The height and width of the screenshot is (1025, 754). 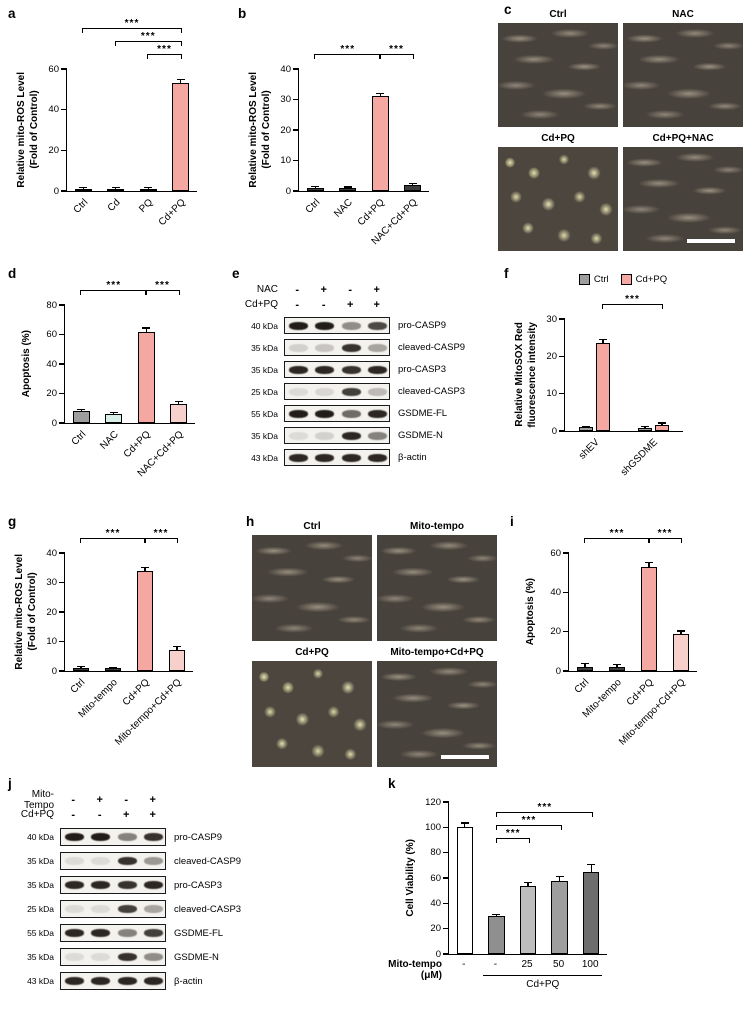 What do you see at coordinates (51, 582) in the screenshot?
I see `y-tick-label: 30` at bounding box center [51, 582].